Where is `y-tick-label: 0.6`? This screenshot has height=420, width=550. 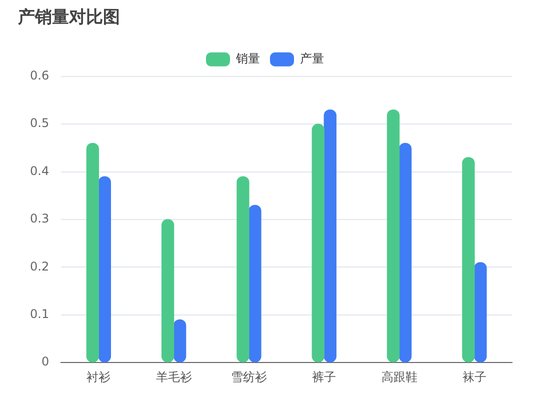 y-tick-label: 0.6 is located at coordinates (40, 75).